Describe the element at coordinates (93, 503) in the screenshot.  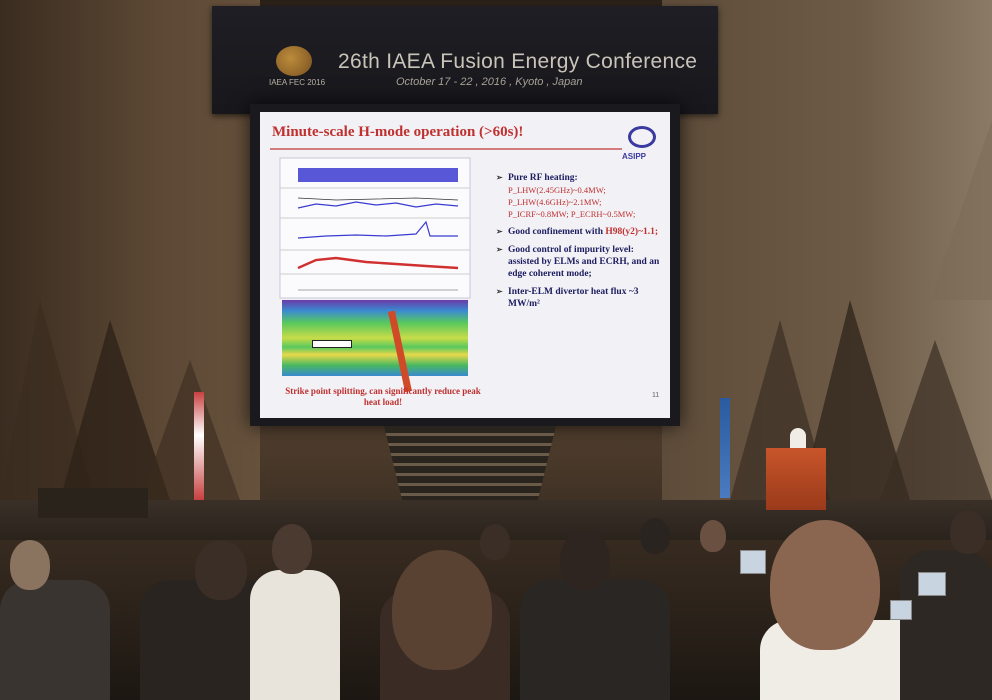
I see `chair-table` at that location.